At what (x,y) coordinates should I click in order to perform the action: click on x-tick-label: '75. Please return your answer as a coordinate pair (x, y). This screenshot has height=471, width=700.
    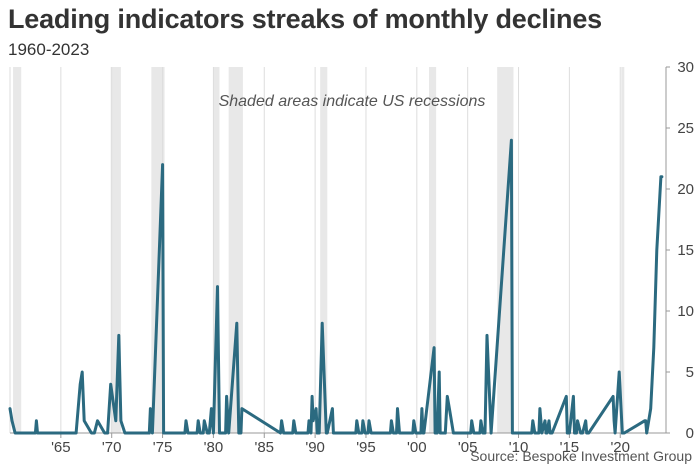
    Looking at the image, I should click on (163, 447).